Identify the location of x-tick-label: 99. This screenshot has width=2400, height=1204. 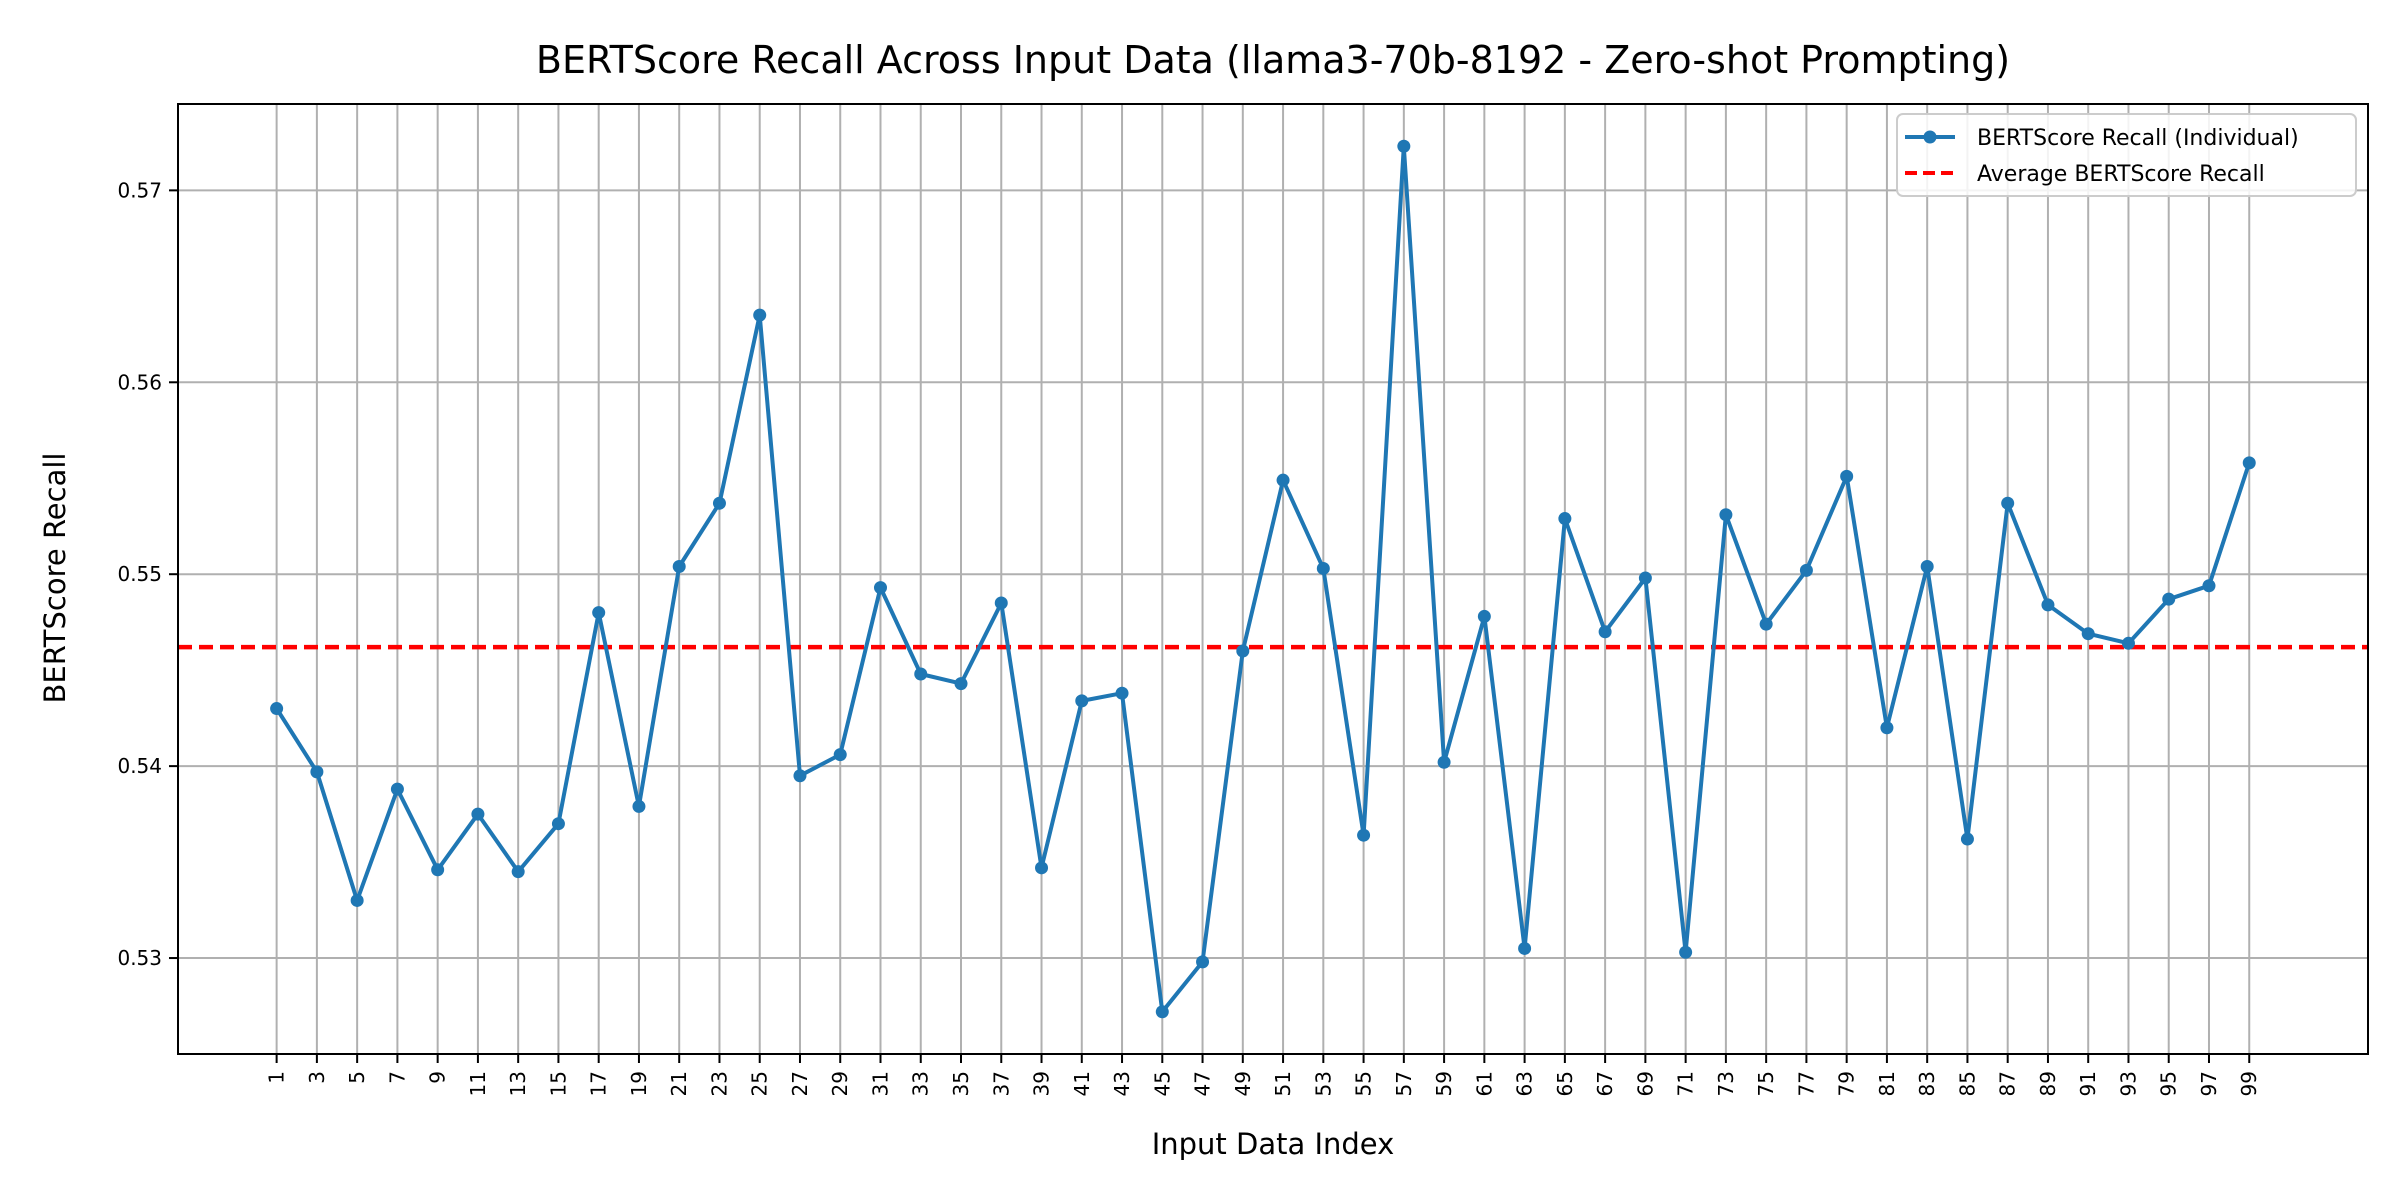
(2249, 1083).